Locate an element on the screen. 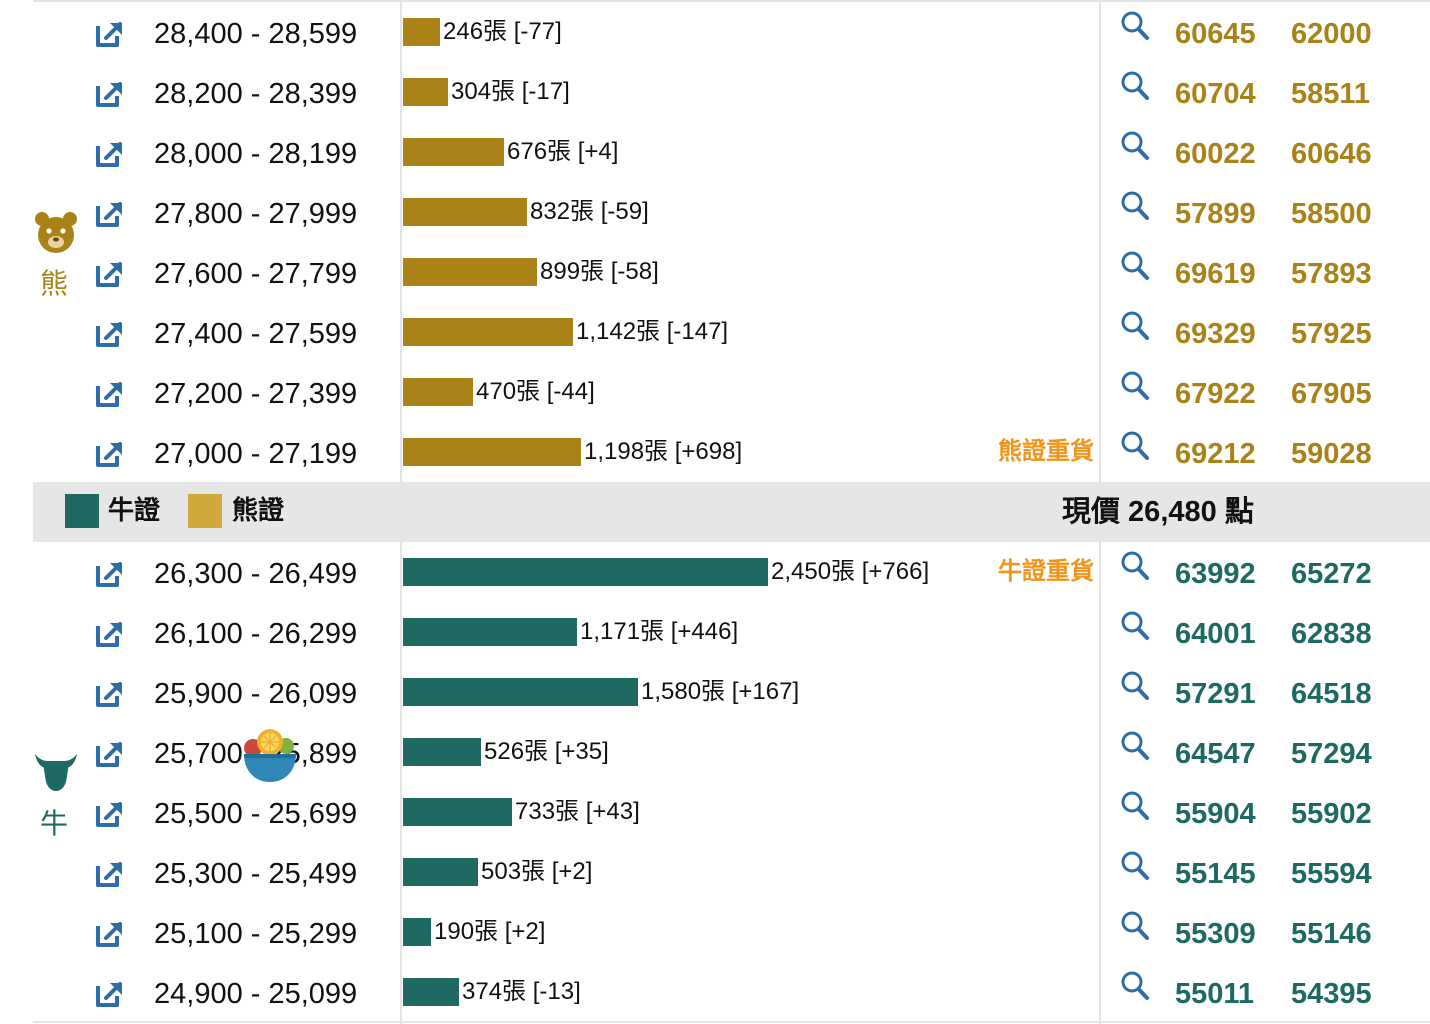  warrant-code: 54395 is located at coordinates (1331, 994).